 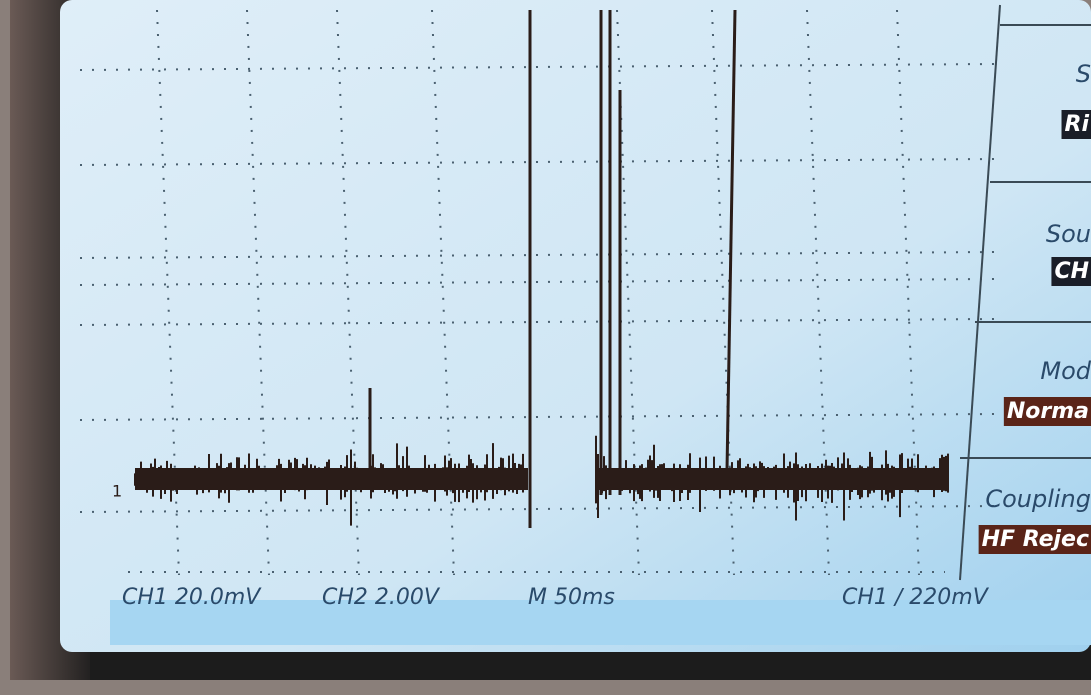 I want to click on menu-value: CH, so click(x=1071, y=271).